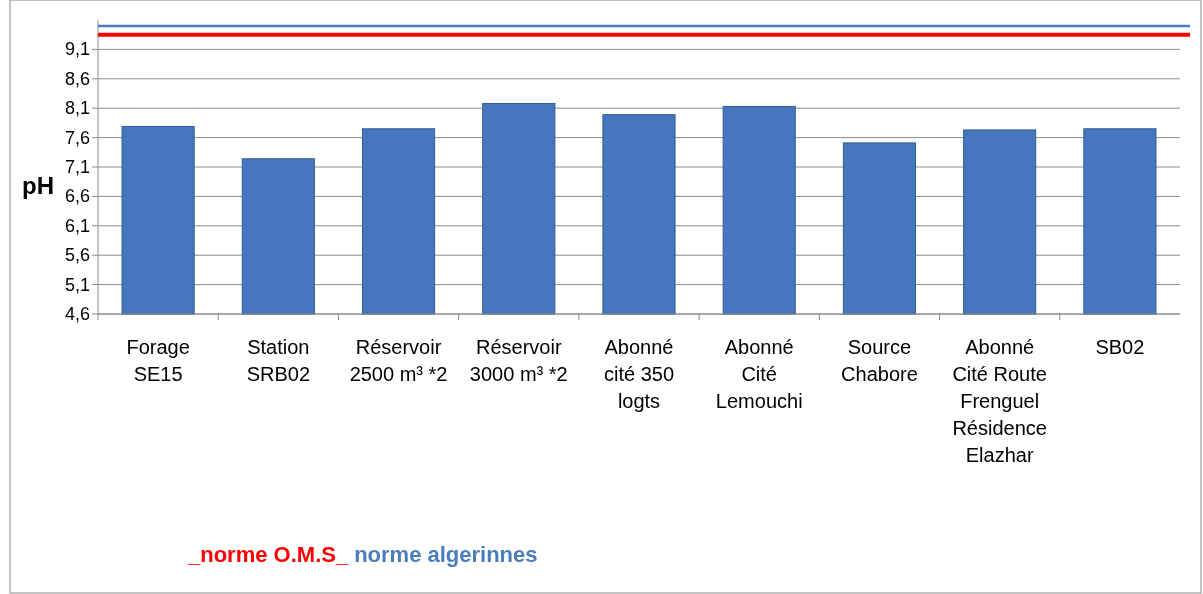 This screenshot has height=594, width=1203. What do you see at coordinates (77, 49) in the screenshot?
I see `y-tick-label: 9,1` at bounding box center [77, 49].